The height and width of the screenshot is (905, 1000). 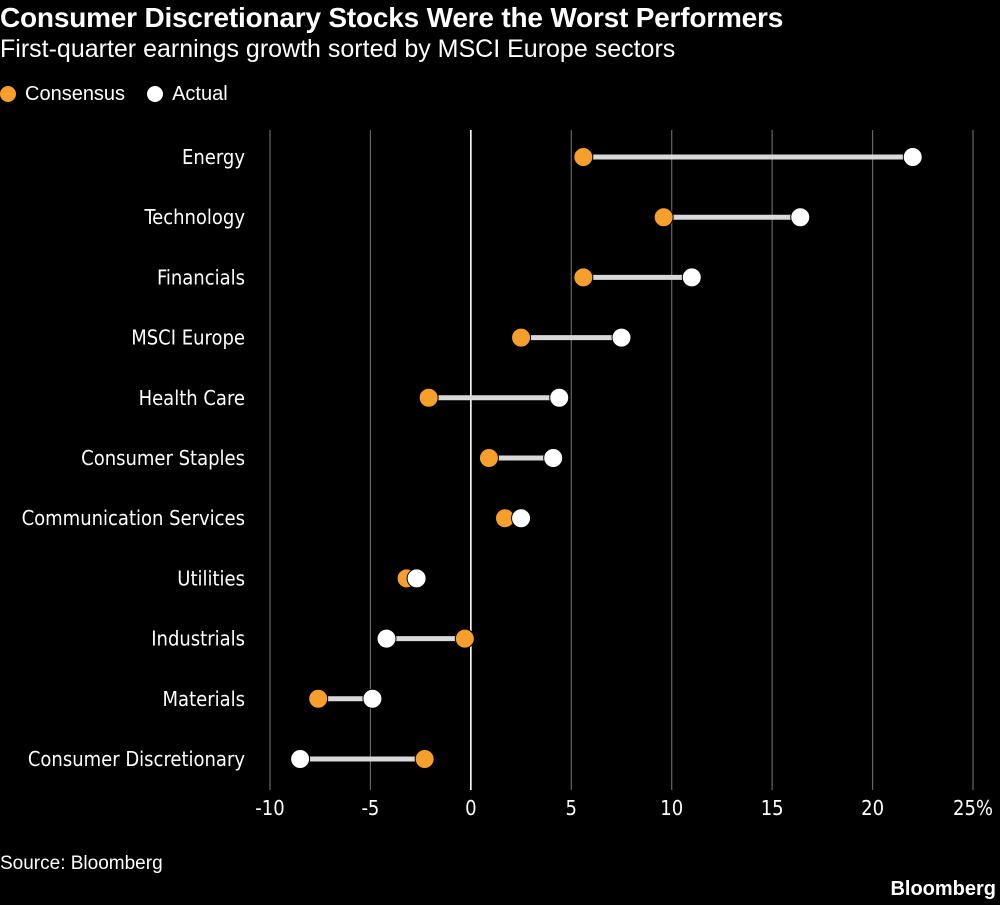 What do you see at coordinates (571, 808) in the screenshot?
I see `x-tick-label: 5` at bounding box center [571, 808].